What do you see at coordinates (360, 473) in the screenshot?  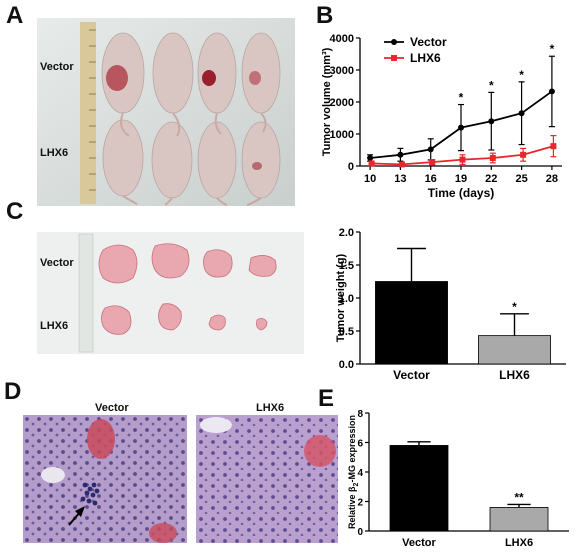 I see `y-tick-label: 4` at bounding box center [360, 473].